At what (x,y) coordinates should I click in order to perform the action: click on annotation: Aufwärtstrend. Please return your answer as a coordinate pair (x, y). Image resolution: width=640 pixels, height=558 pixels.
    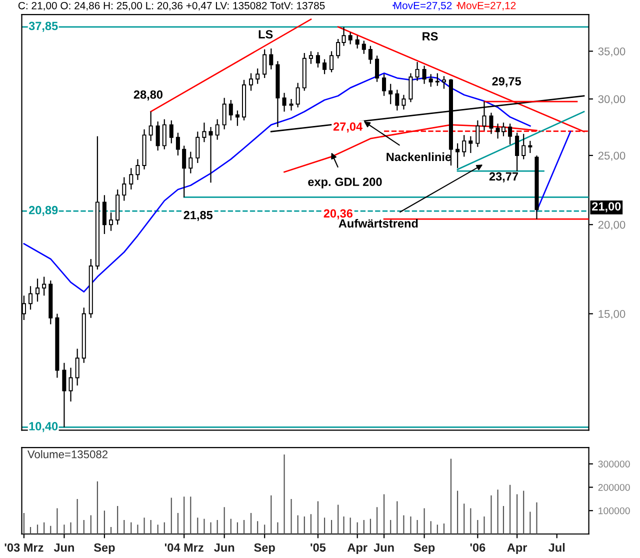
    Looking at the image, I should click on (378, 223).